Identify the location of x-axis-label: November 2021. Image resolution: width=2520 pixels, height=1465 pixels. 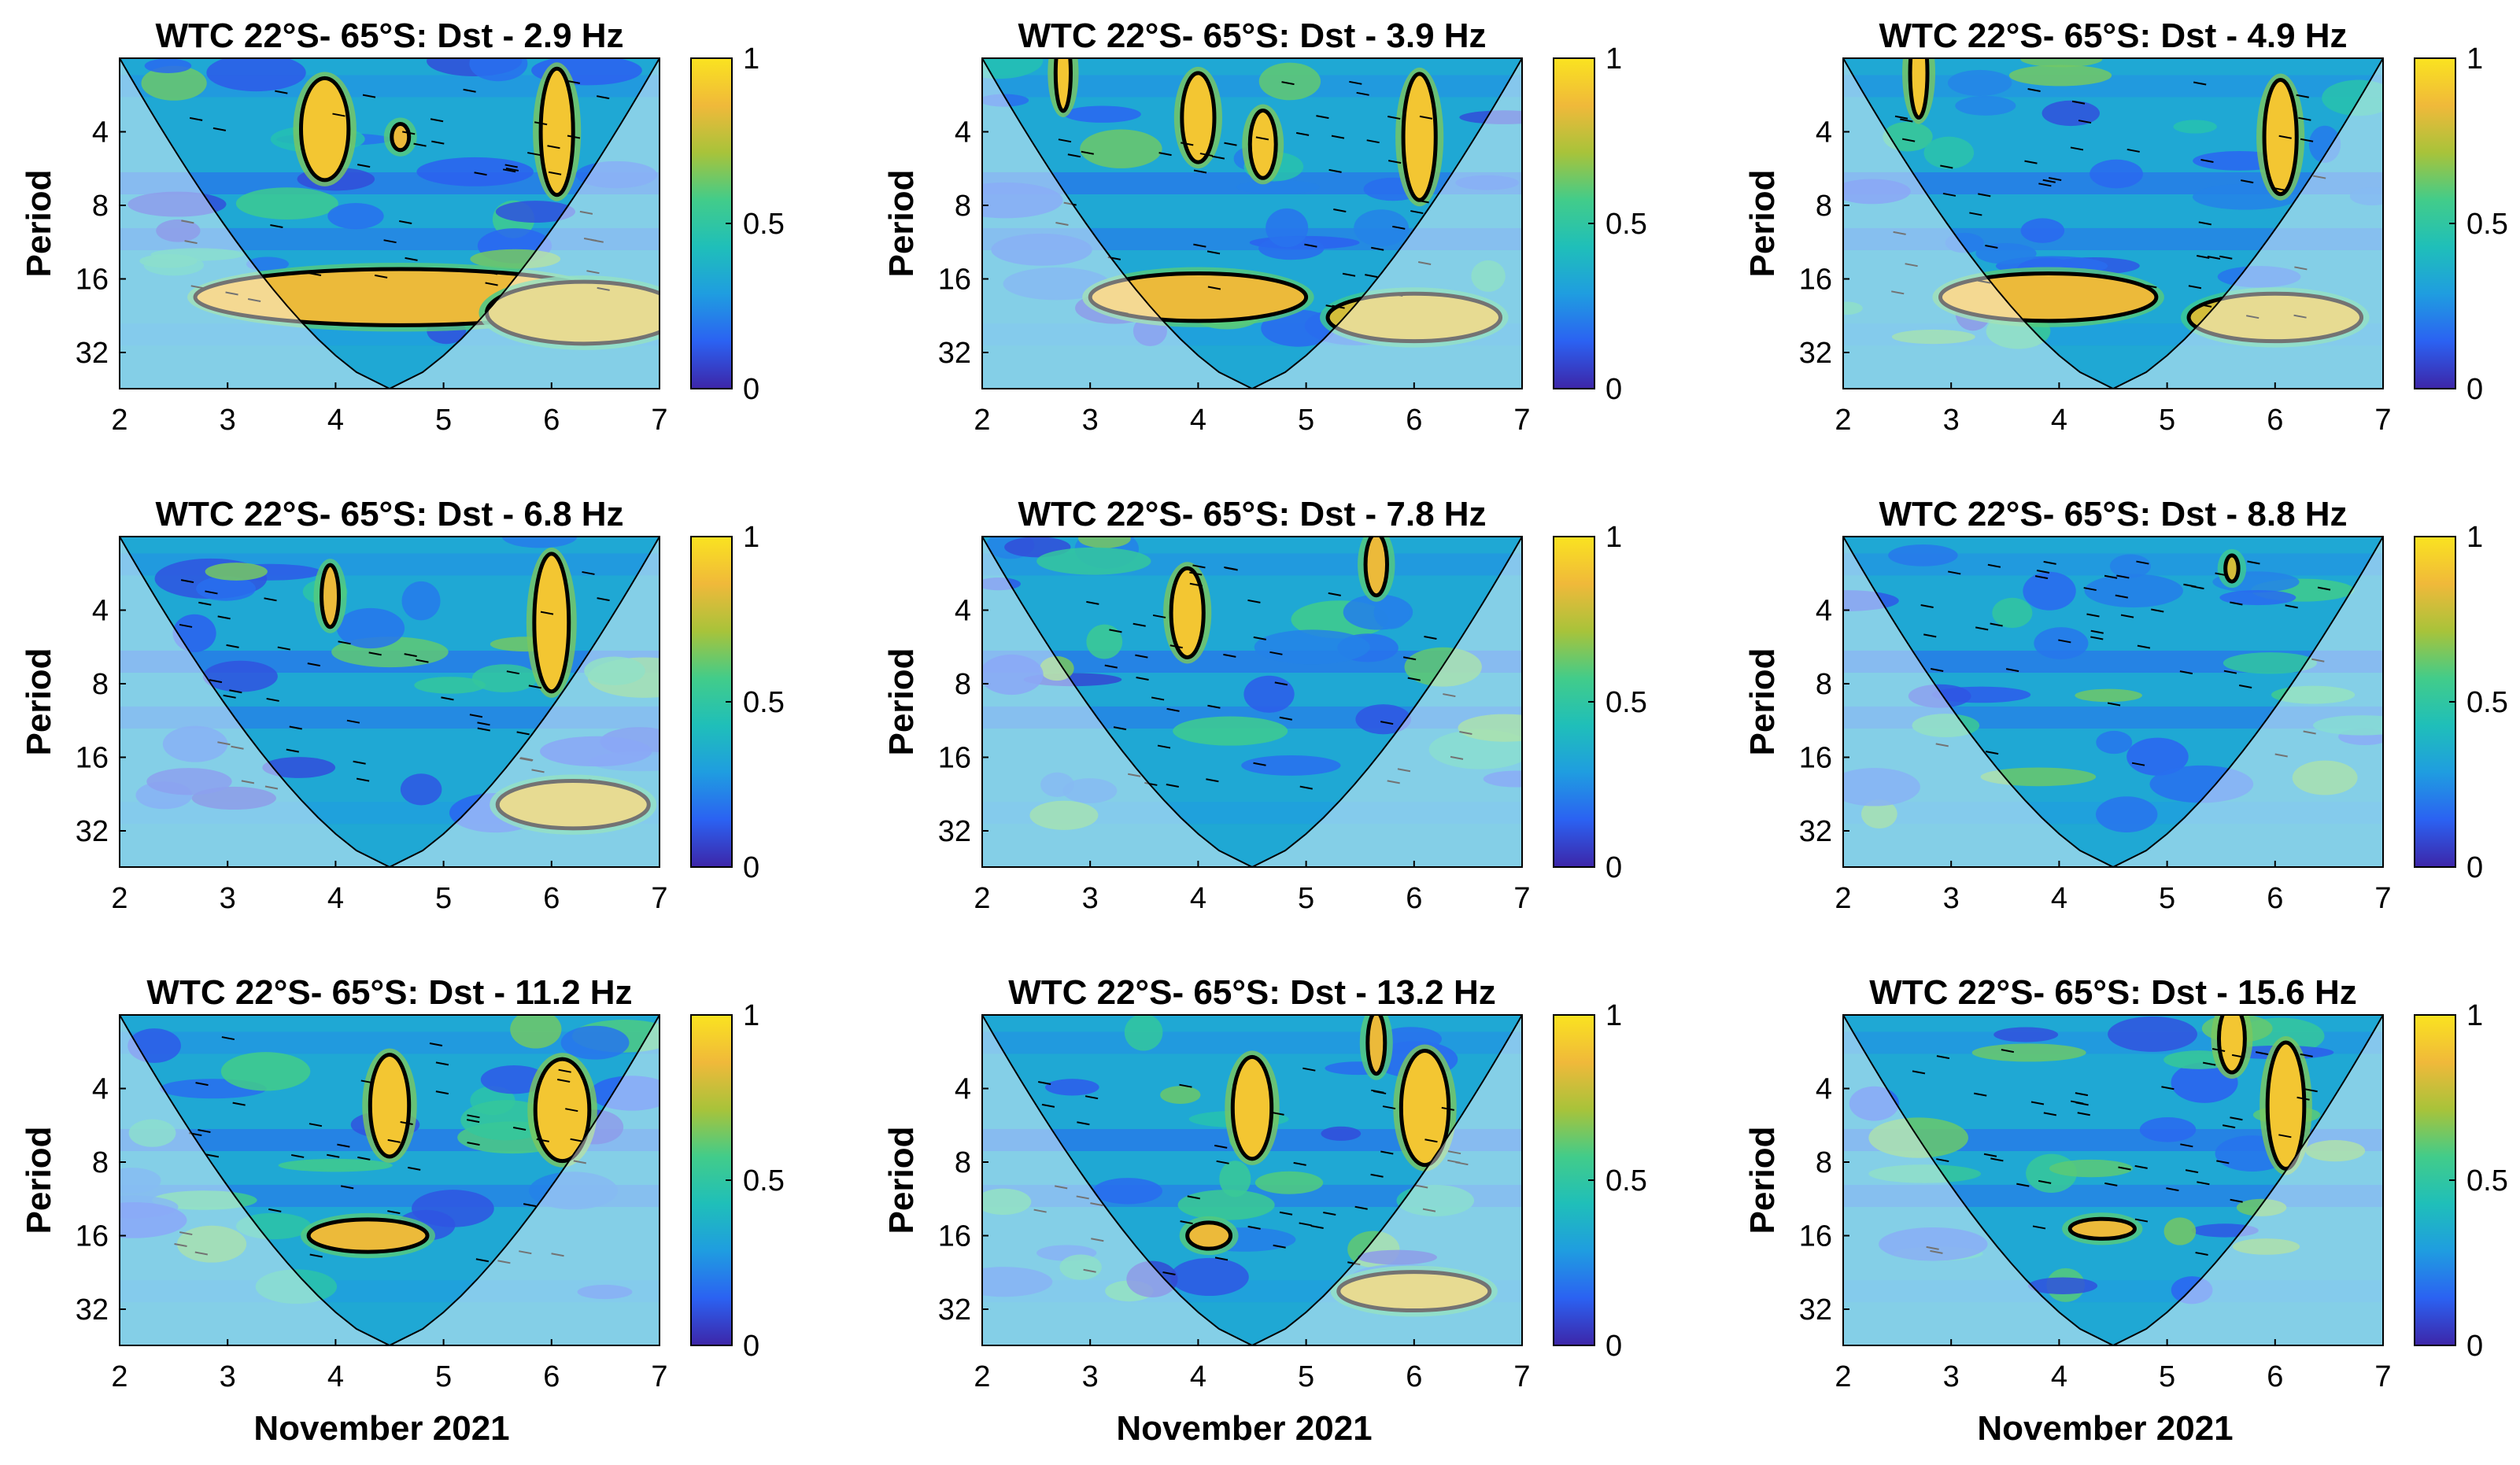
(381, 1428).